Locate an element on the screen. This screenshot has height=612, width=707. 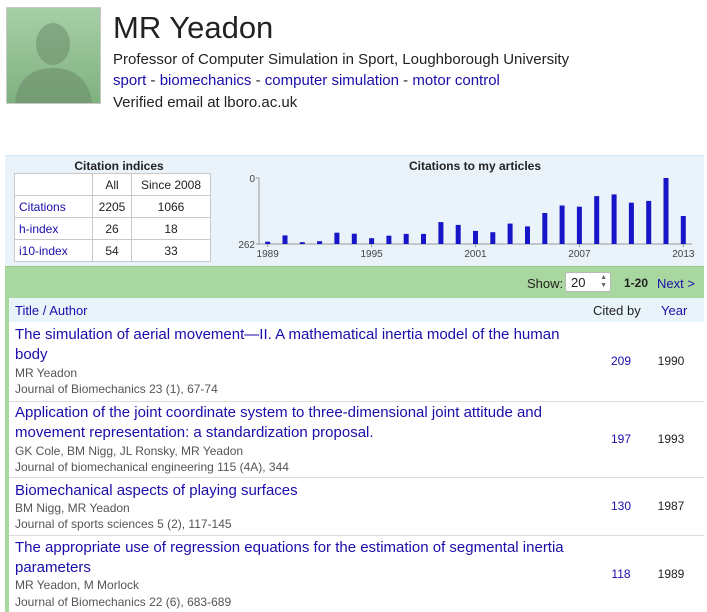
chart-bar-2000 is located at coordinates (458, 234).